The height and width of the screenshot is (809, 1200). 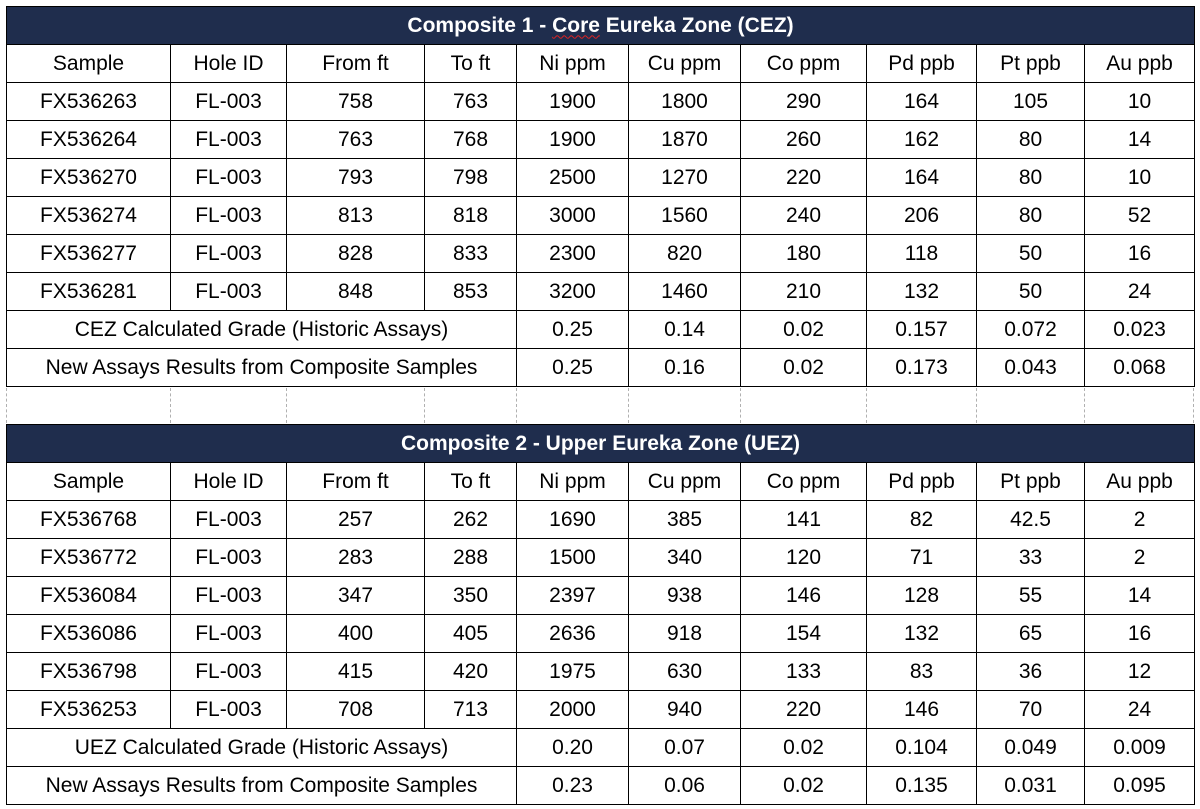 I want to click on sample-cell: FX536772, so click(x=88, y=557).